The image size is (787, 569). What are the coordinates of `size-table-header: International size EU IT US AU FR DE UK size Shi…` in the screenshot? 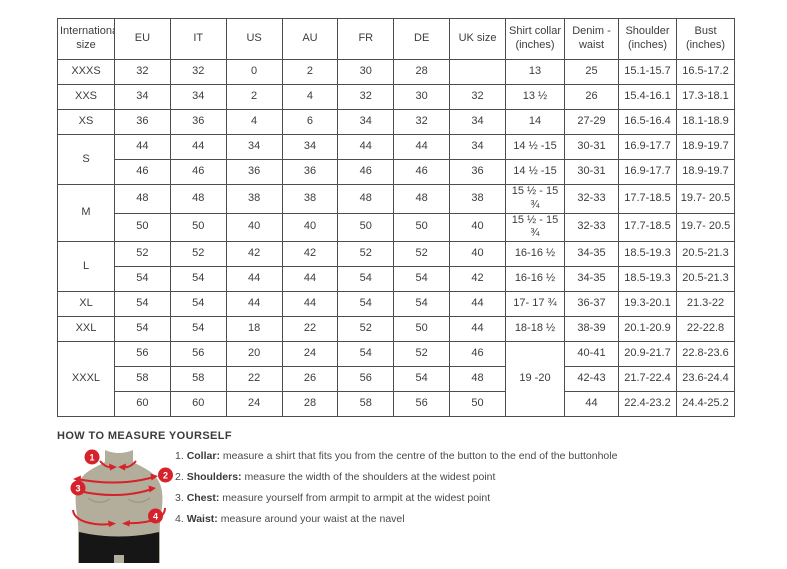 It's located at (396, 39).